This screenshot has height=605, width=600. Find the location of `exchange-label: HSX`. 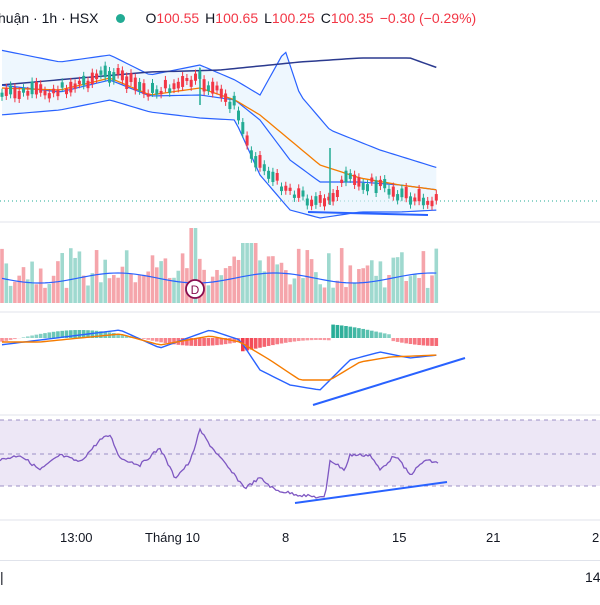

exchange-label: HSX is located at coordinates (84, 18).